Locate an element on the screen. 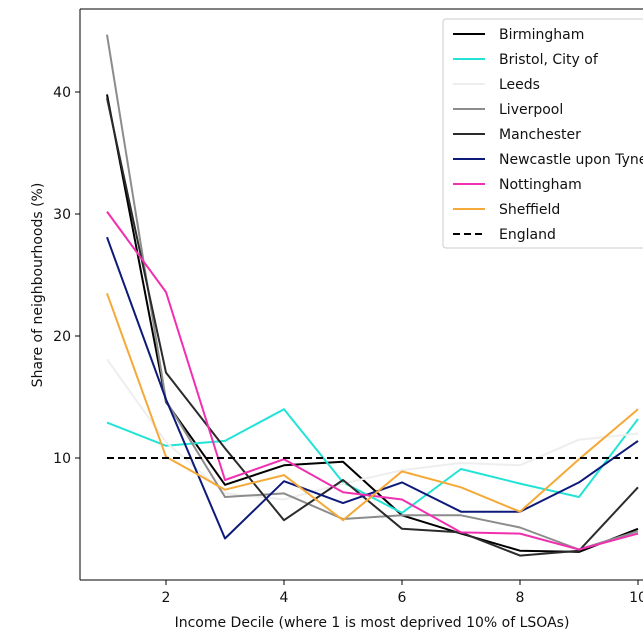  x-tick-label: 6 is located at coordinates (402, 598).